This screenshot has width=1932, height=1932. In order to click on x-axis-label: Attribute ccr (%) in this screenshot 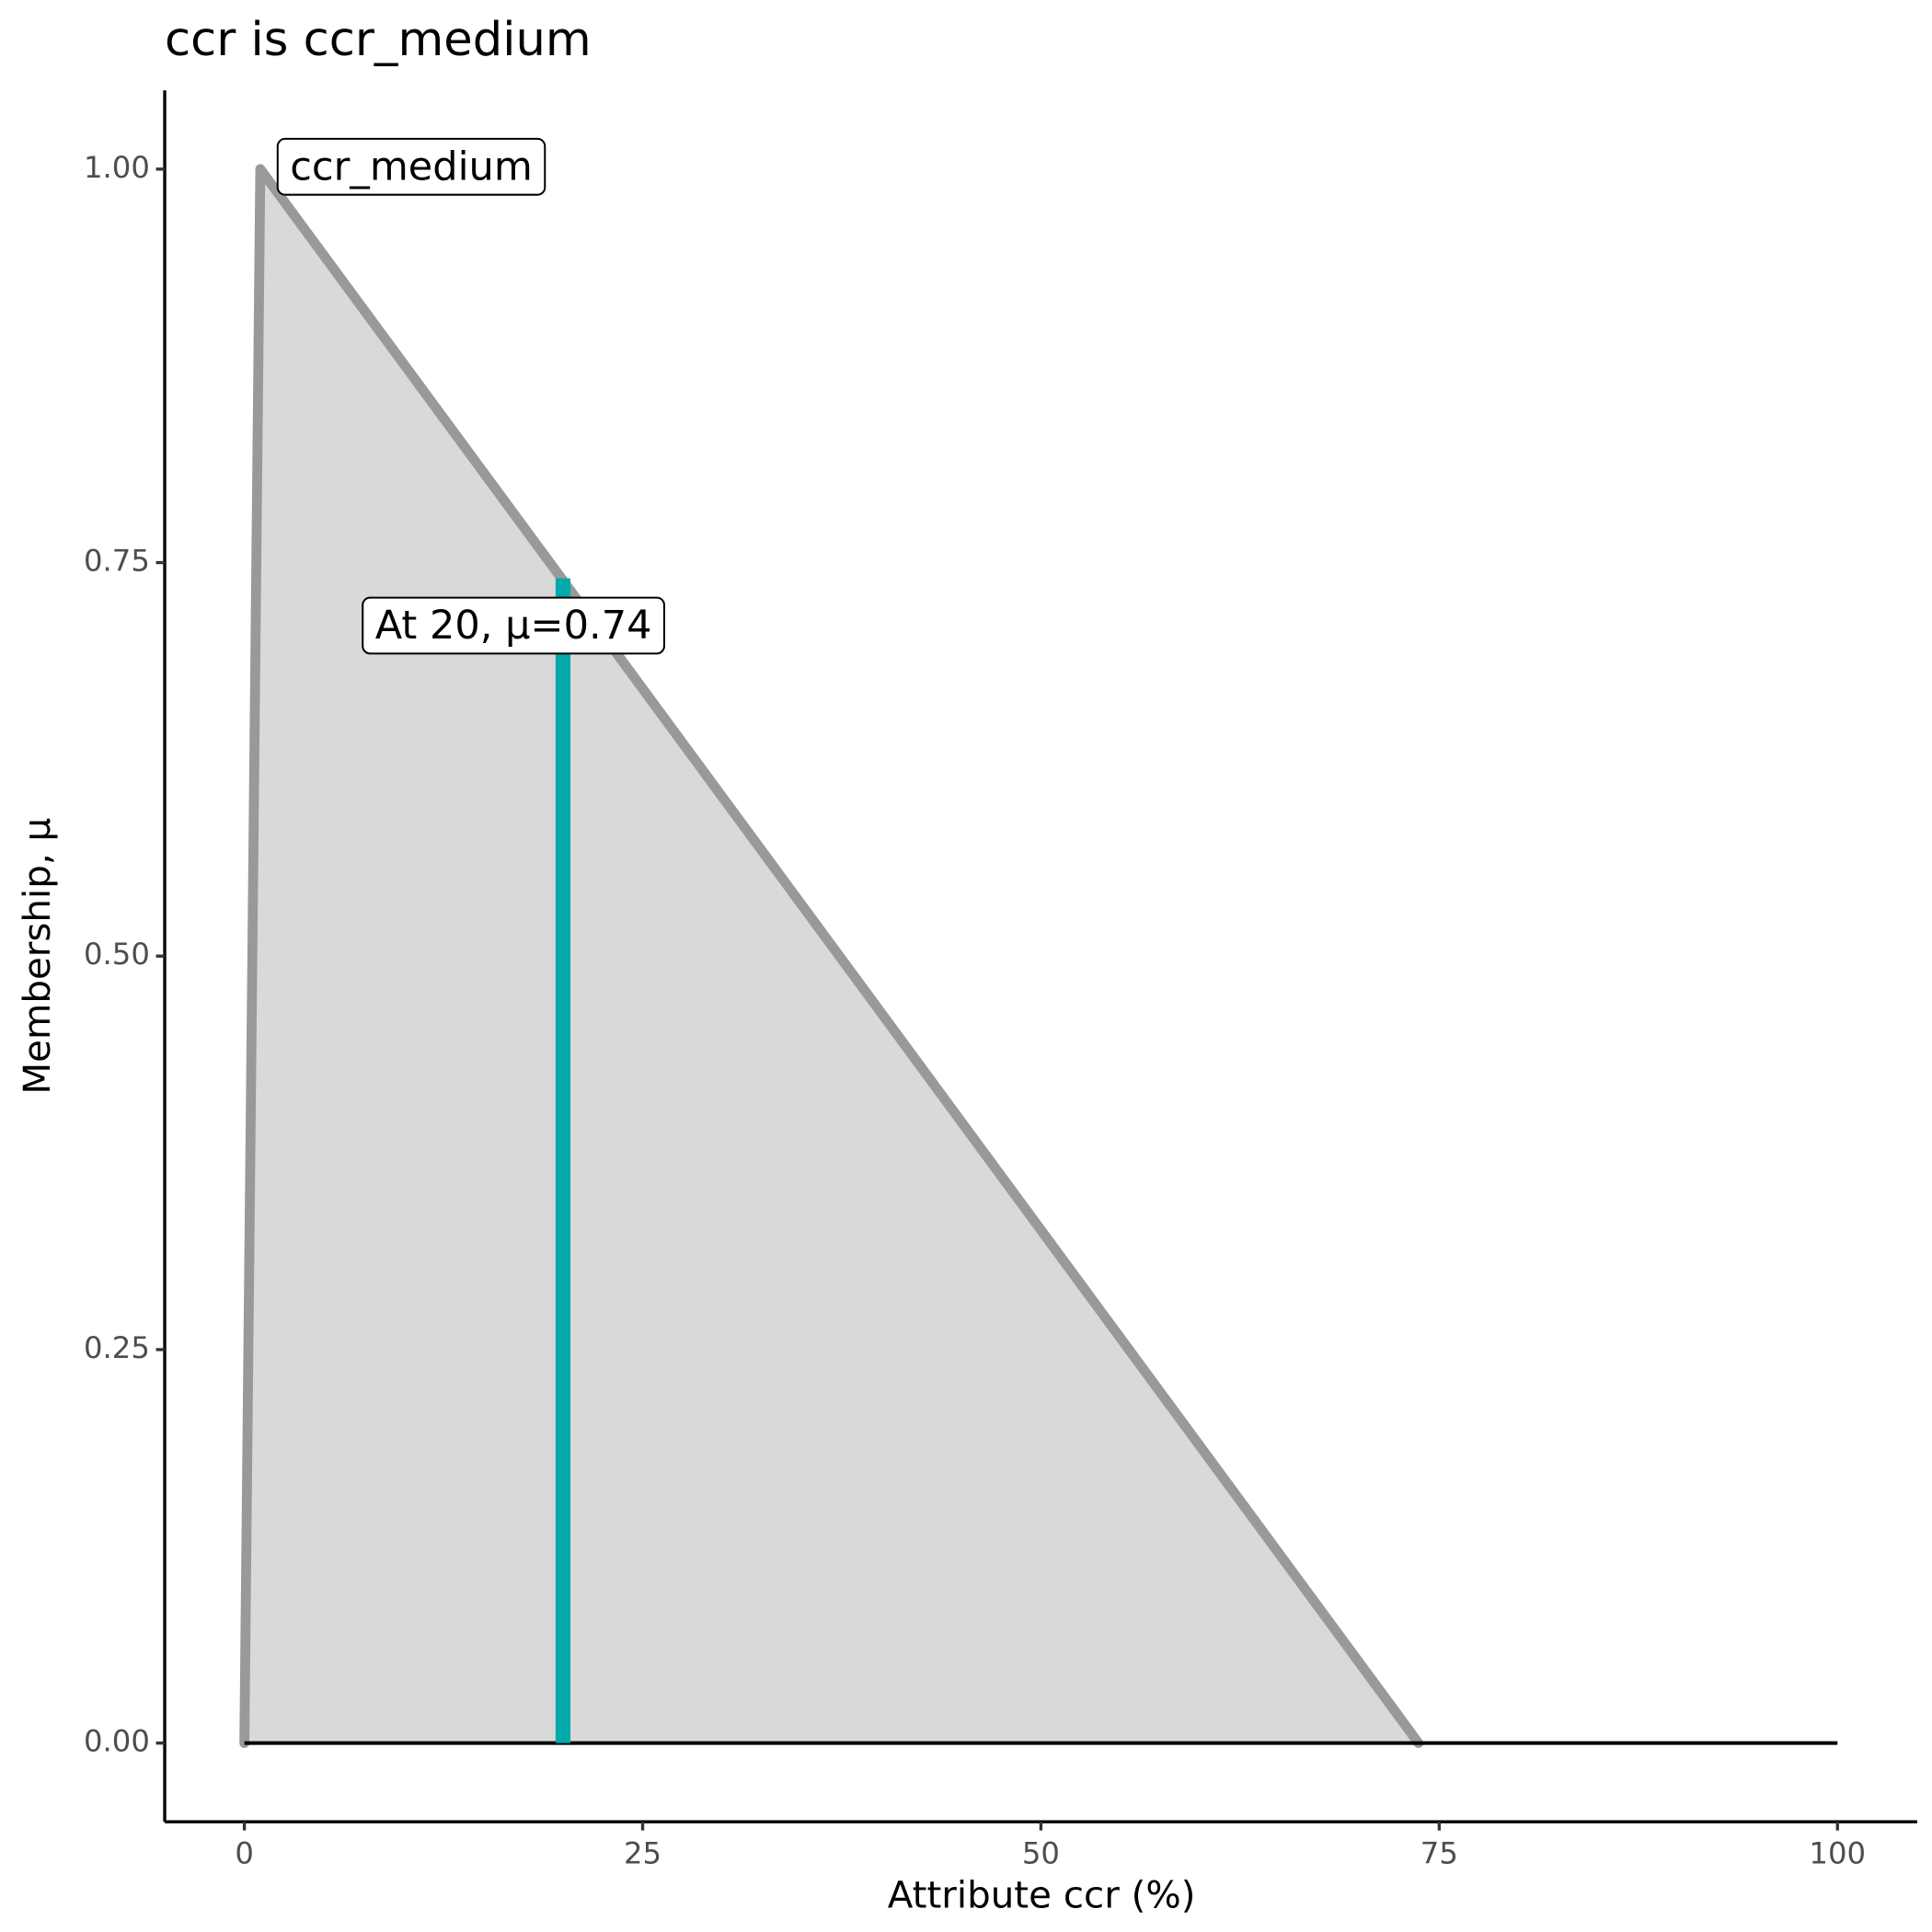, I will do `click(1042, 1894)`.